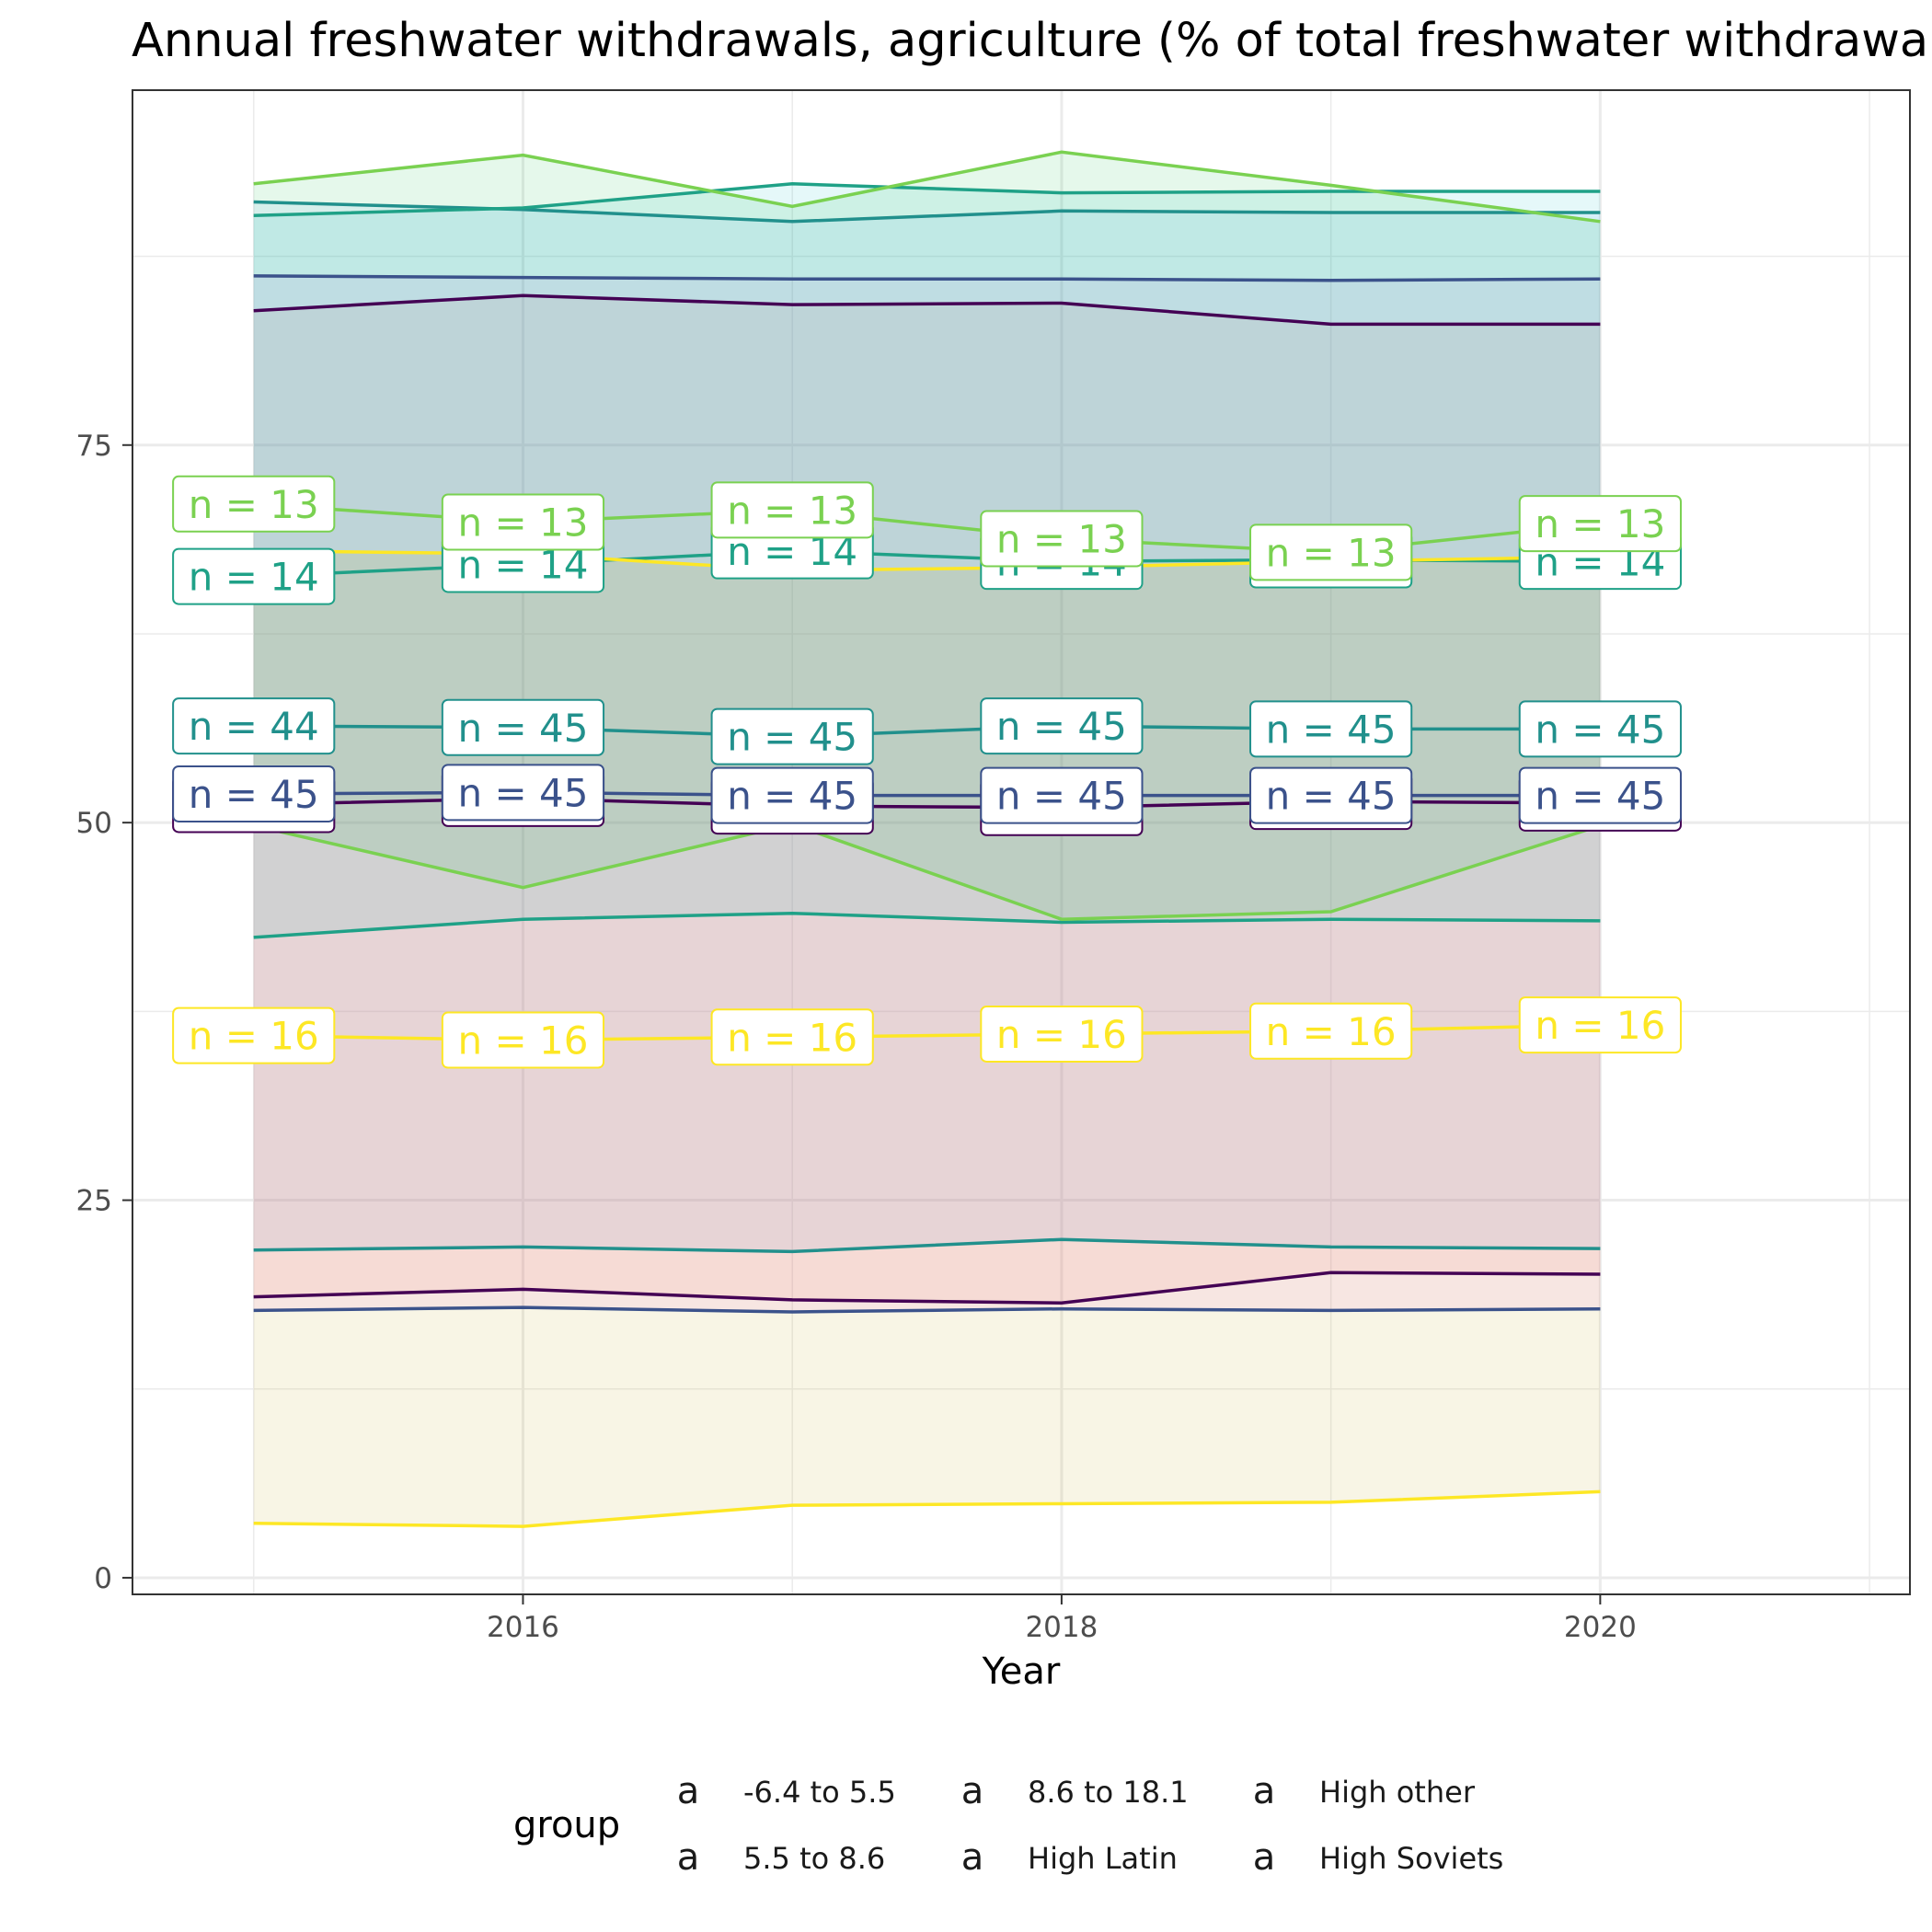 This screenshot has height=1932, width=1932. Describe the element at coordinates (819, 1792) in the screenshot. I see `legend-label: -6.4 to 5.5` at that location.